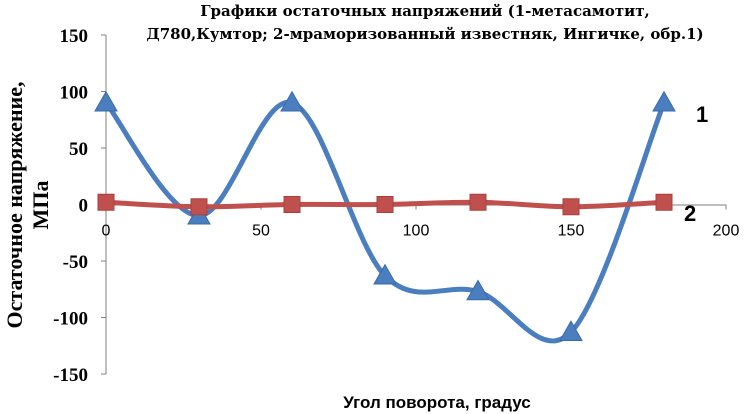  Describe the element at coordinates (106, 231) in the screenshot. I see `x-tick-label: 0` at that location.